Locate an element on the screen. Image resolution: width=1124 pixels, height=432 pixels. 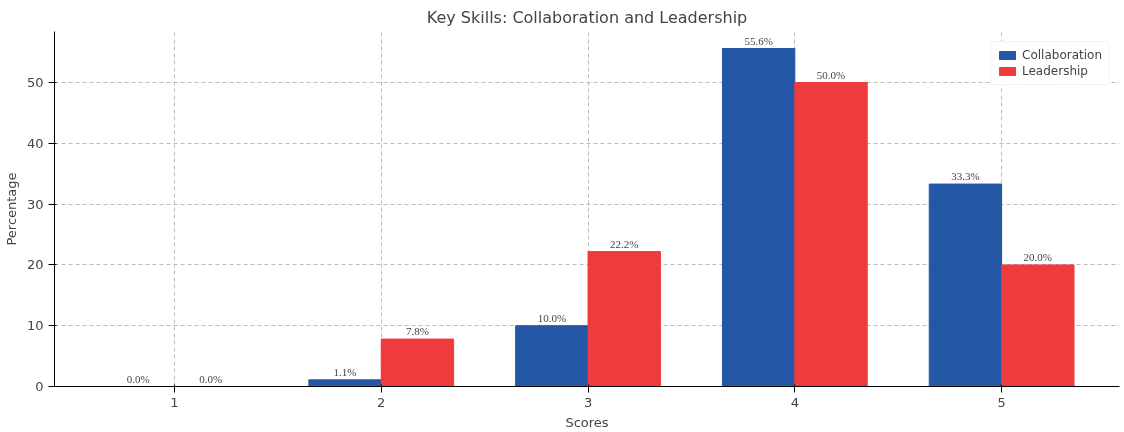
y-tick-label: 0 is located at coordinates (39, 386).